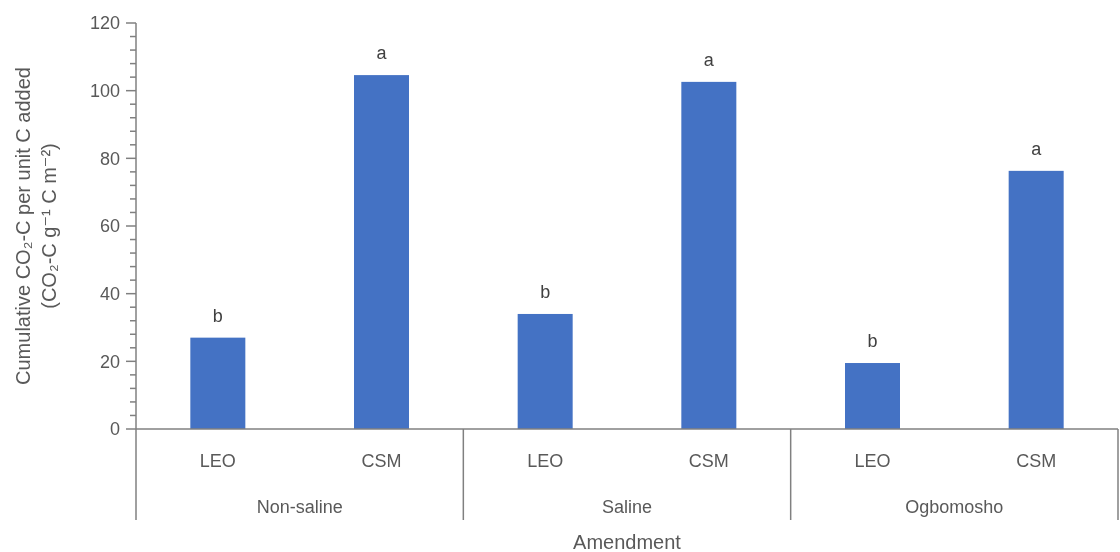 This screenshot has width=1120, height=552. Describe the element at coordinates (299, 507) in the screenshot. I see `text: Non-saline` at that location.